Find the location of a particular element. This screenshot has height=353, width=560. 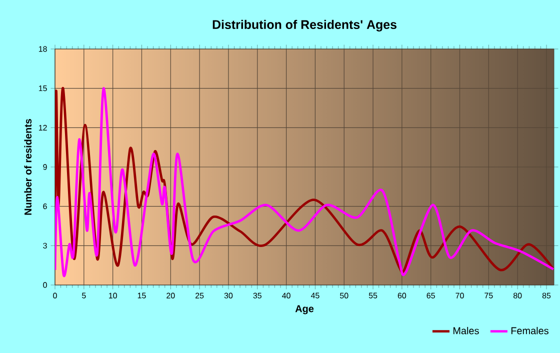

y-axis-title: Number of residents is located at coordinates (28, 166).